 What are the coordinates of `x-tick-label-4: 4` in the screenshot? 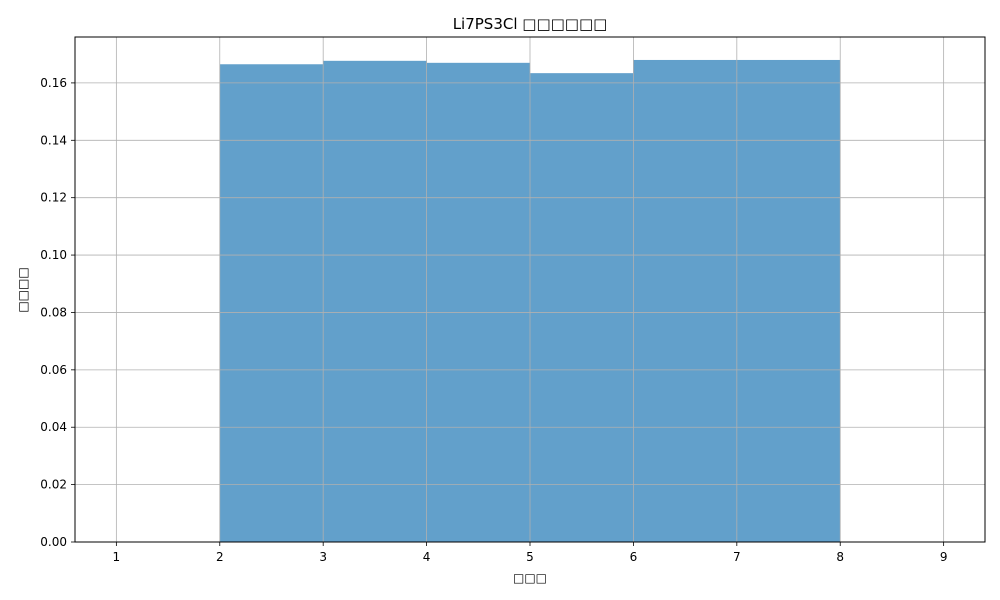 It's located at (427, 557).